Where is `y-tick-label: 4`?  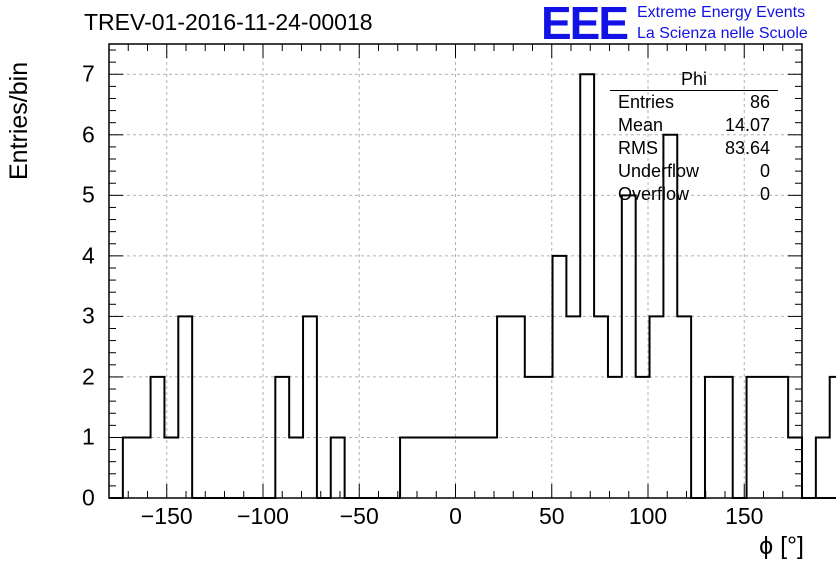 y-tick-label: 4 is located at coordinates (88, 255).